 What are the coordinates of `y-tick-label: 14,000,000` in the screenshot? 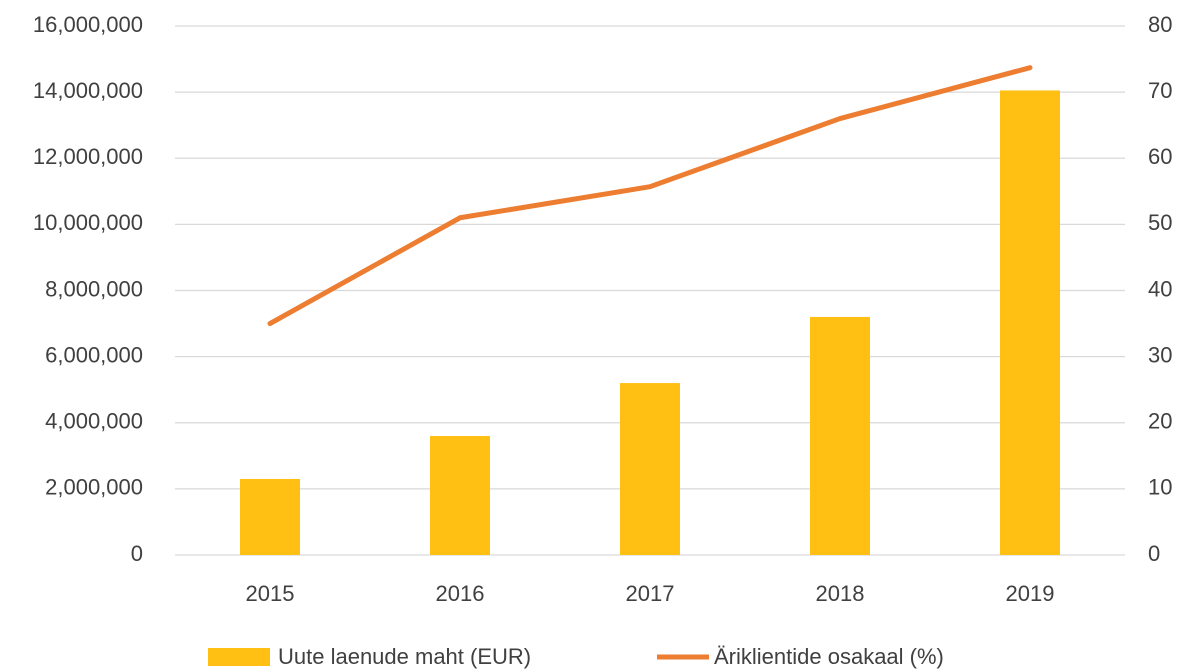 It's located at (88, 90).